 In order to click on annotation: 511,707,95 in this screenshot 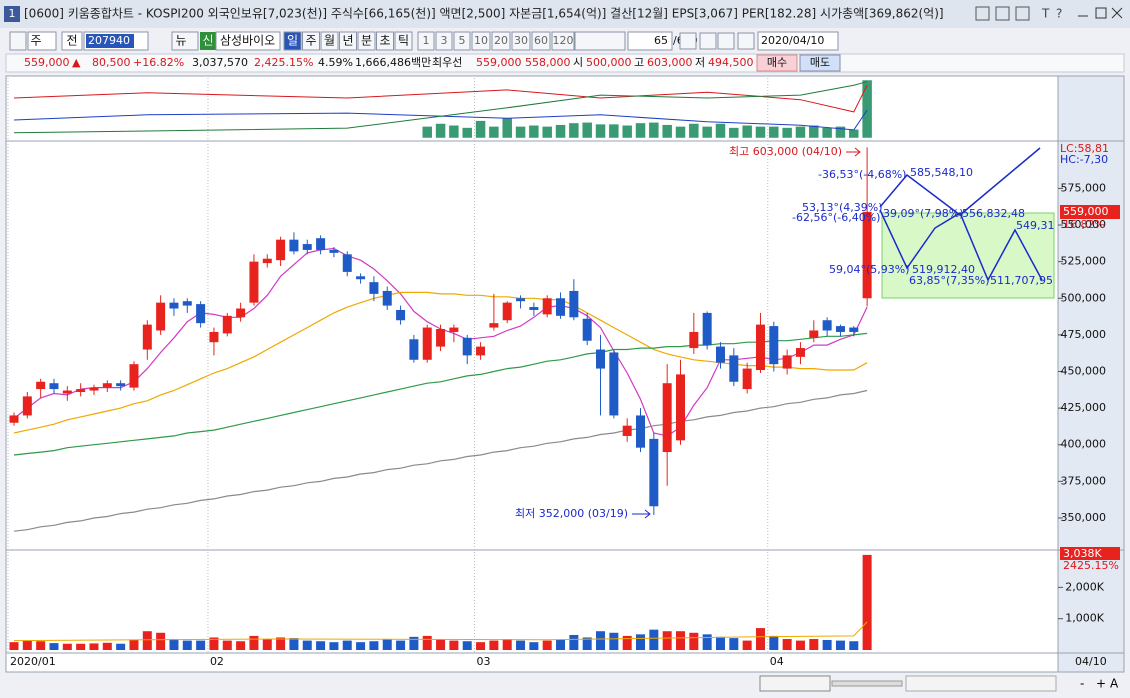, I will do `click(1021, 280)`.